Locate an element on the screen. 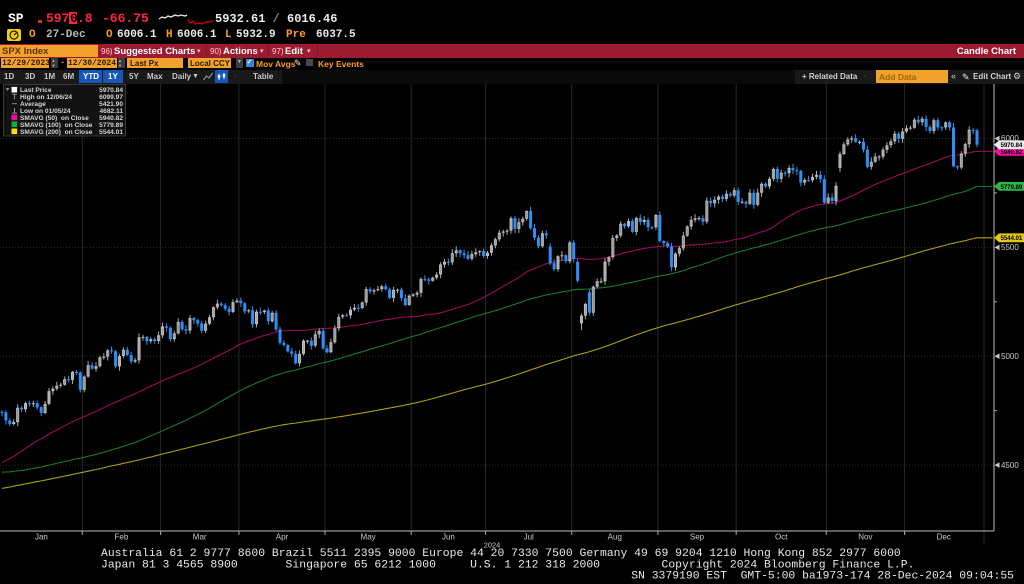 This screenshot has height=584, width=1024. svg-text: 6099.97 is located at coordinates (111, 97).